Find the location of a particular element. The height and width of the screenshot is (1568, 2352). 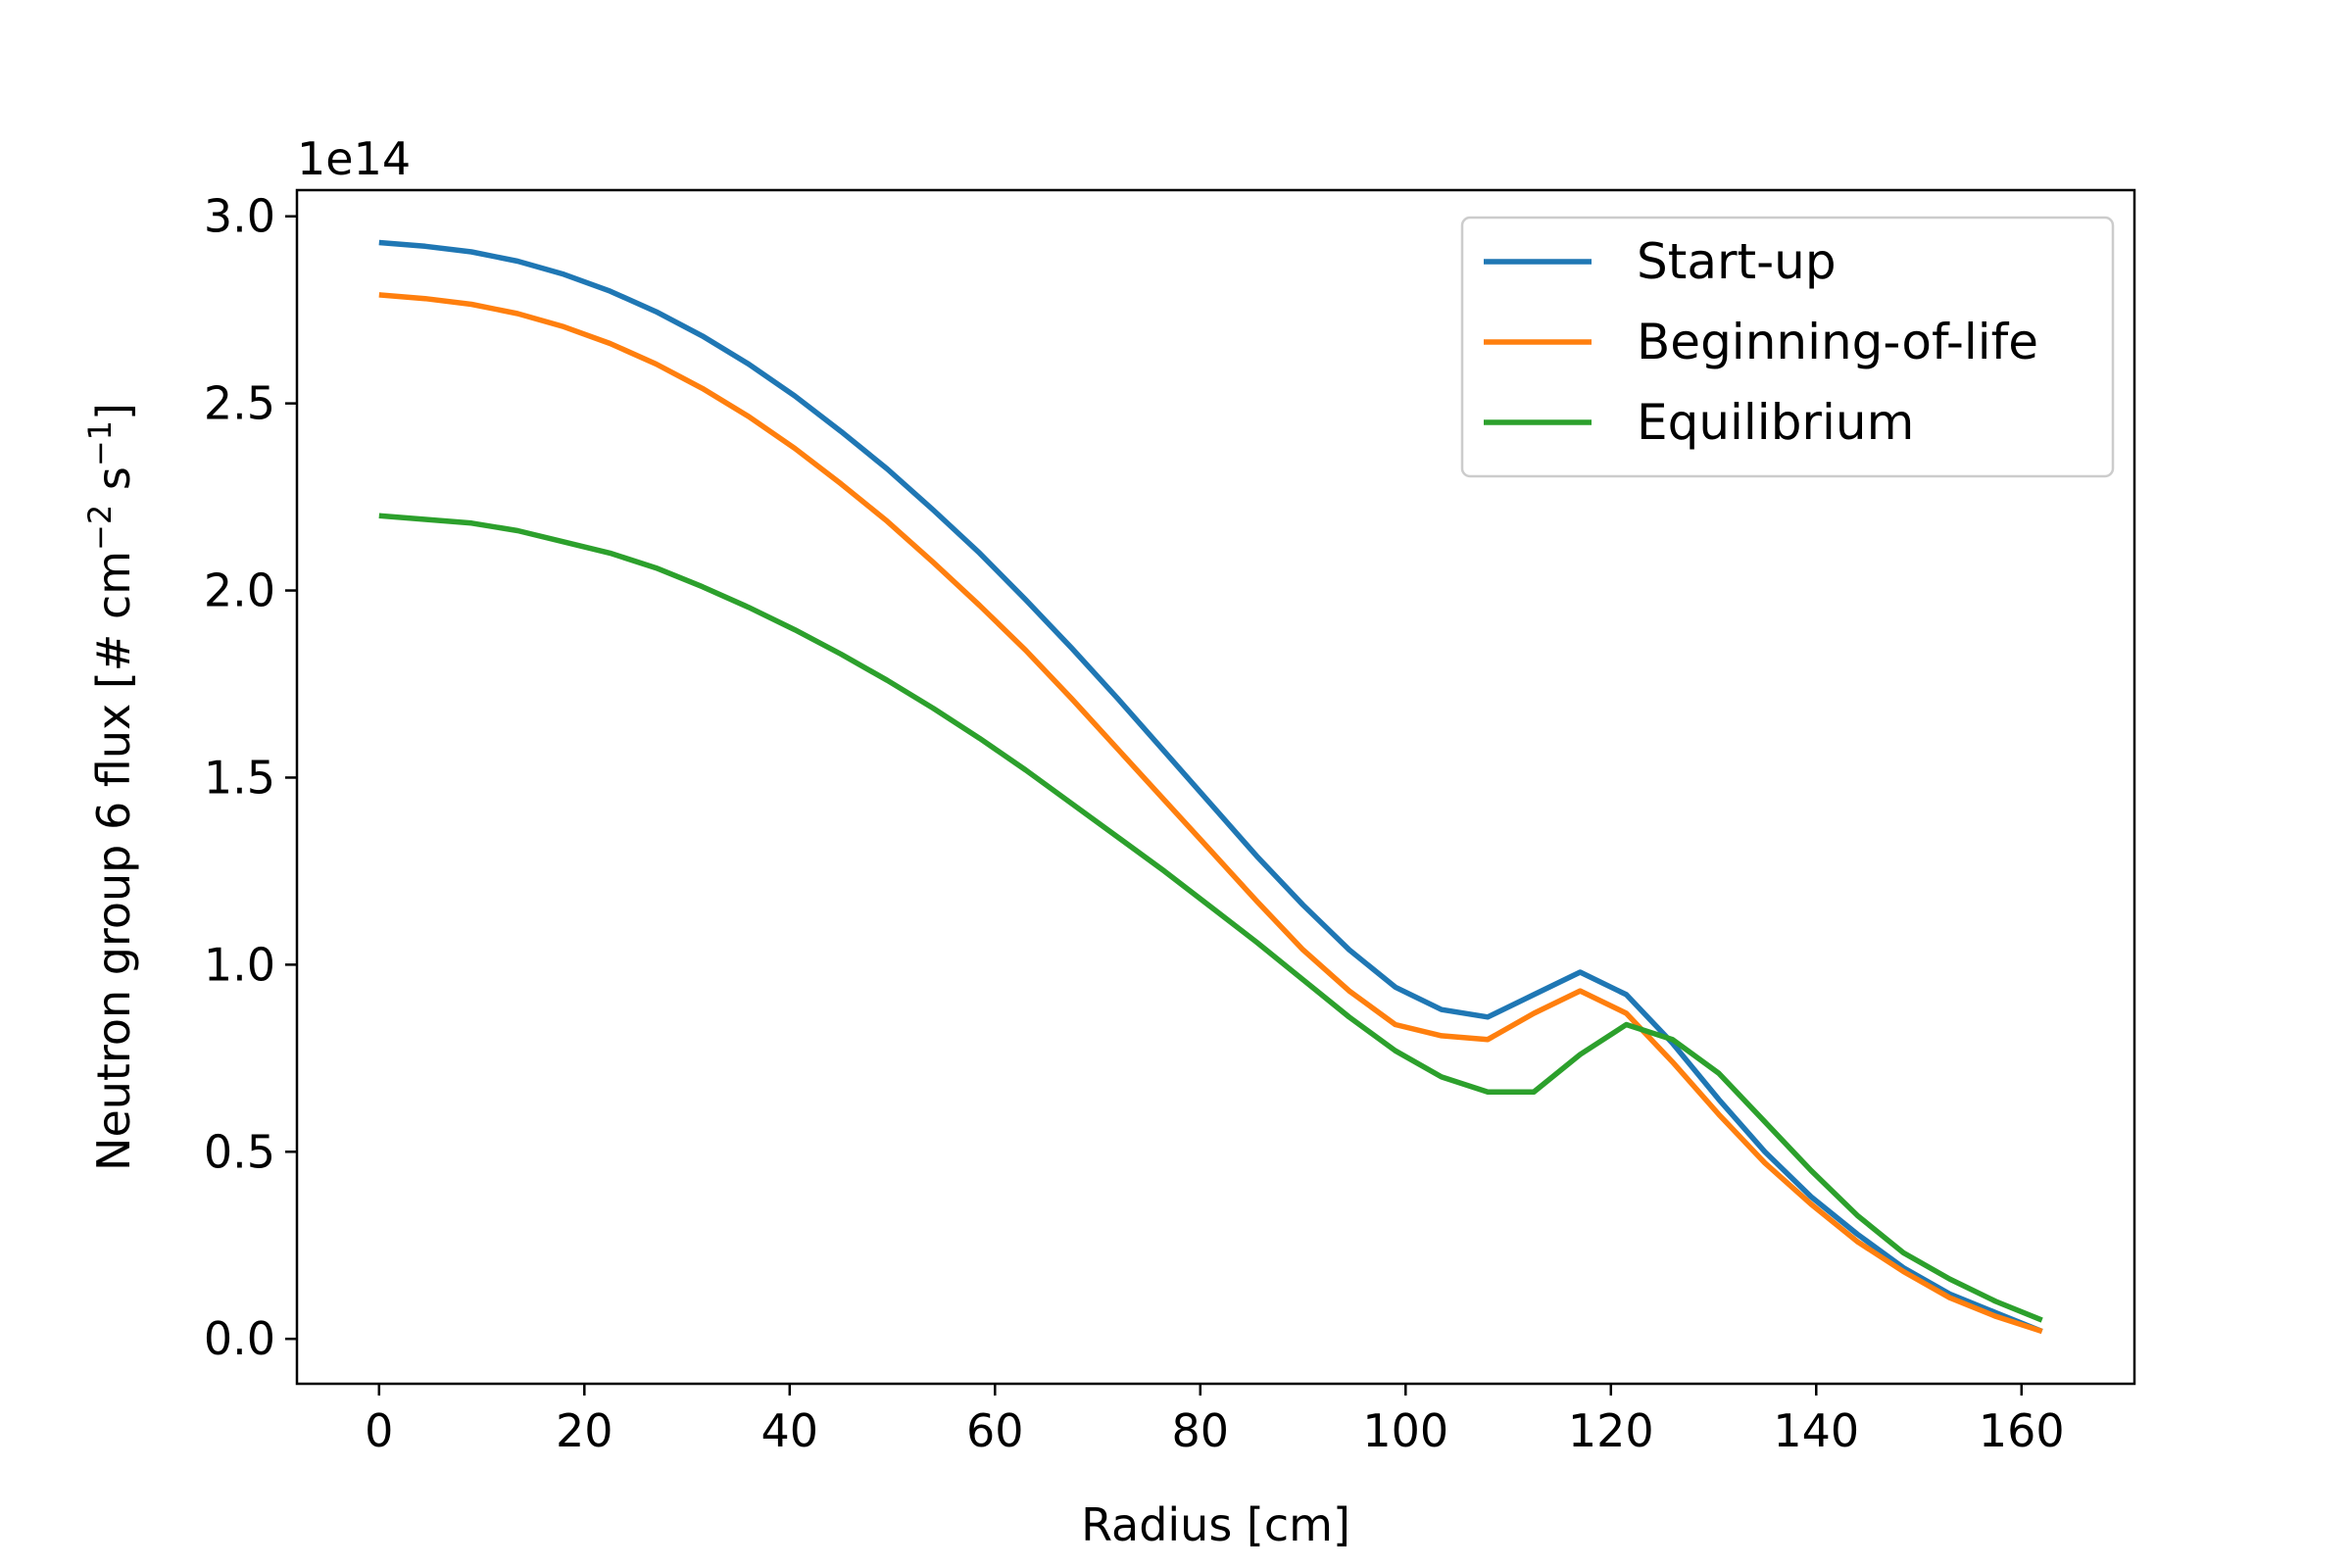

x-tick-label: 20 is located at coordinates (584, 1430).